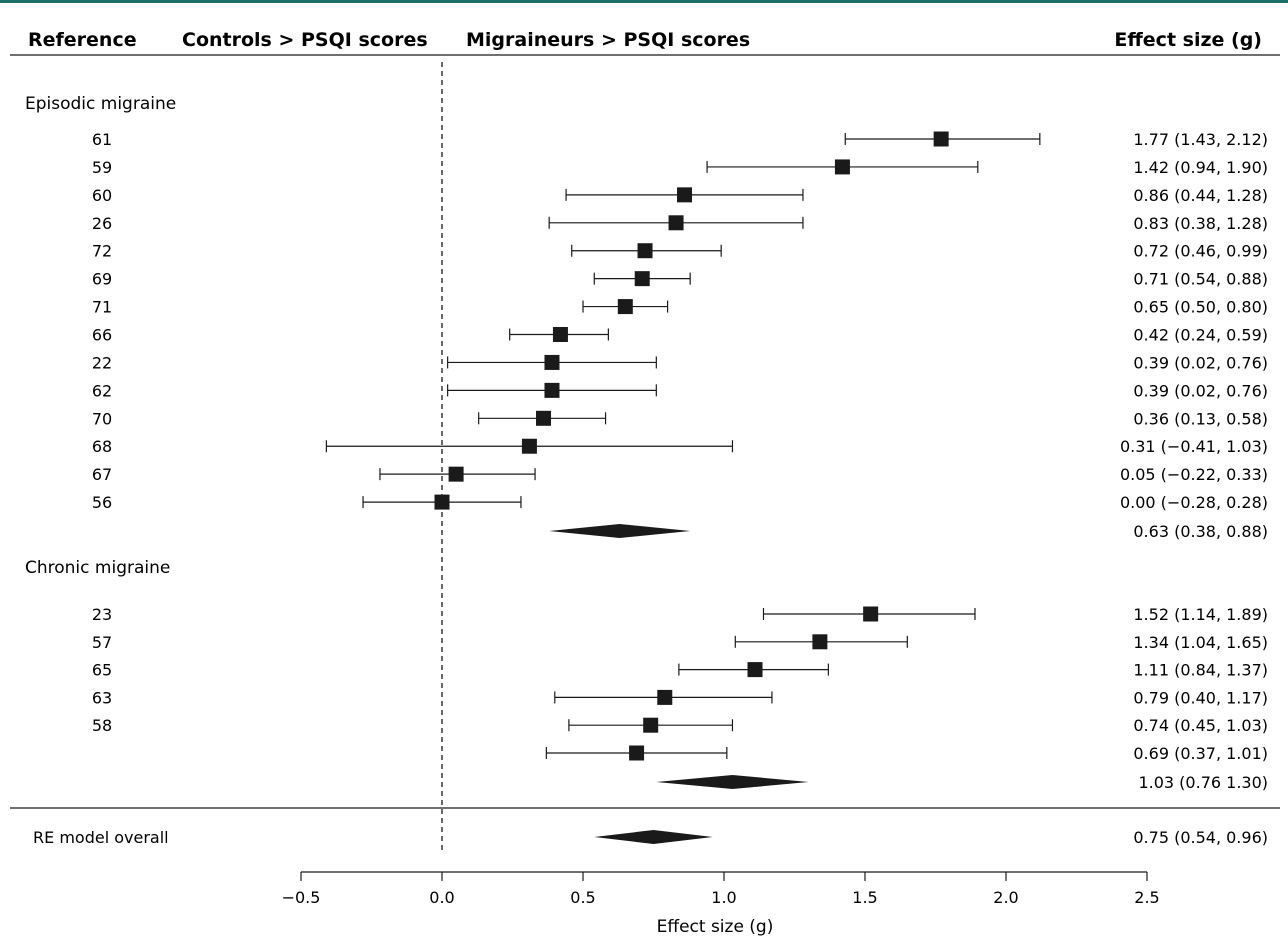  Describe the element at coordinates (1200, 167) in the screenshot. I see `effect-label: 1.42 (0.94, 1.90)` at that location.